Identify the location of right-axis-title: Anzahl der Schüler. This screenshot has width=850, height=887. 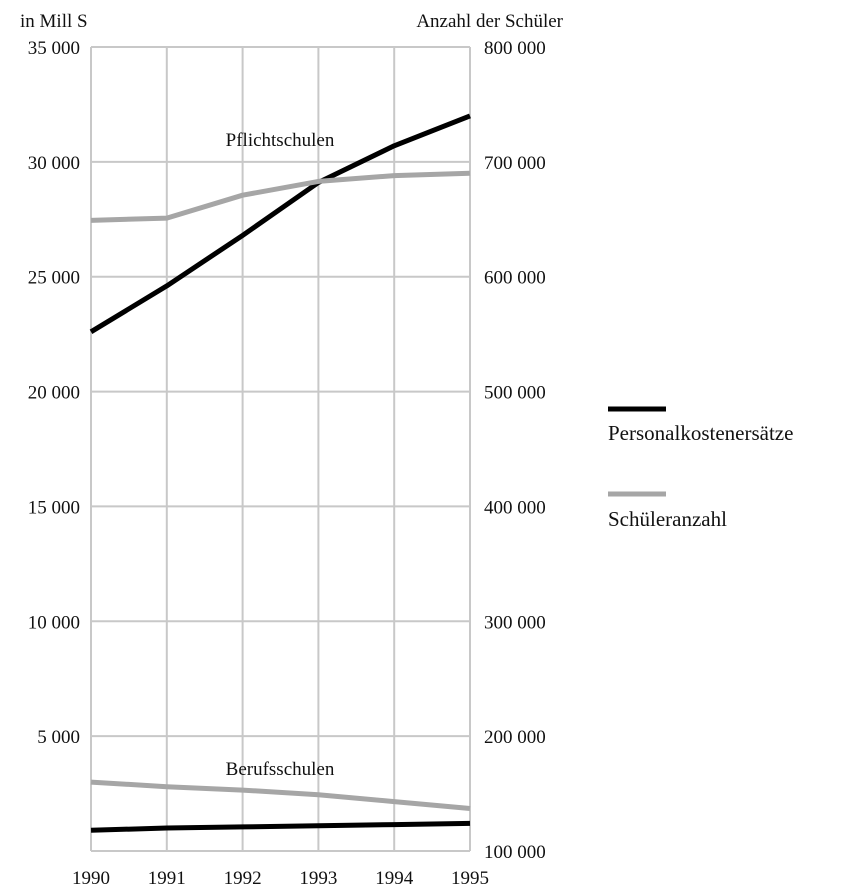
(489, 21).